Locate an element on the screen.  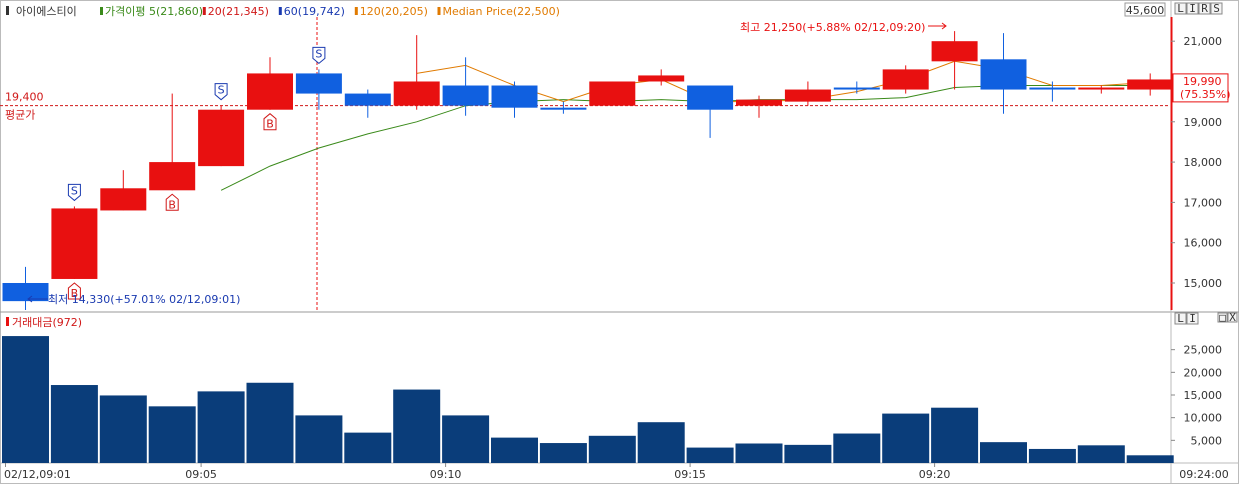
toolbar-button-S is located at coordinates (1216, 8).